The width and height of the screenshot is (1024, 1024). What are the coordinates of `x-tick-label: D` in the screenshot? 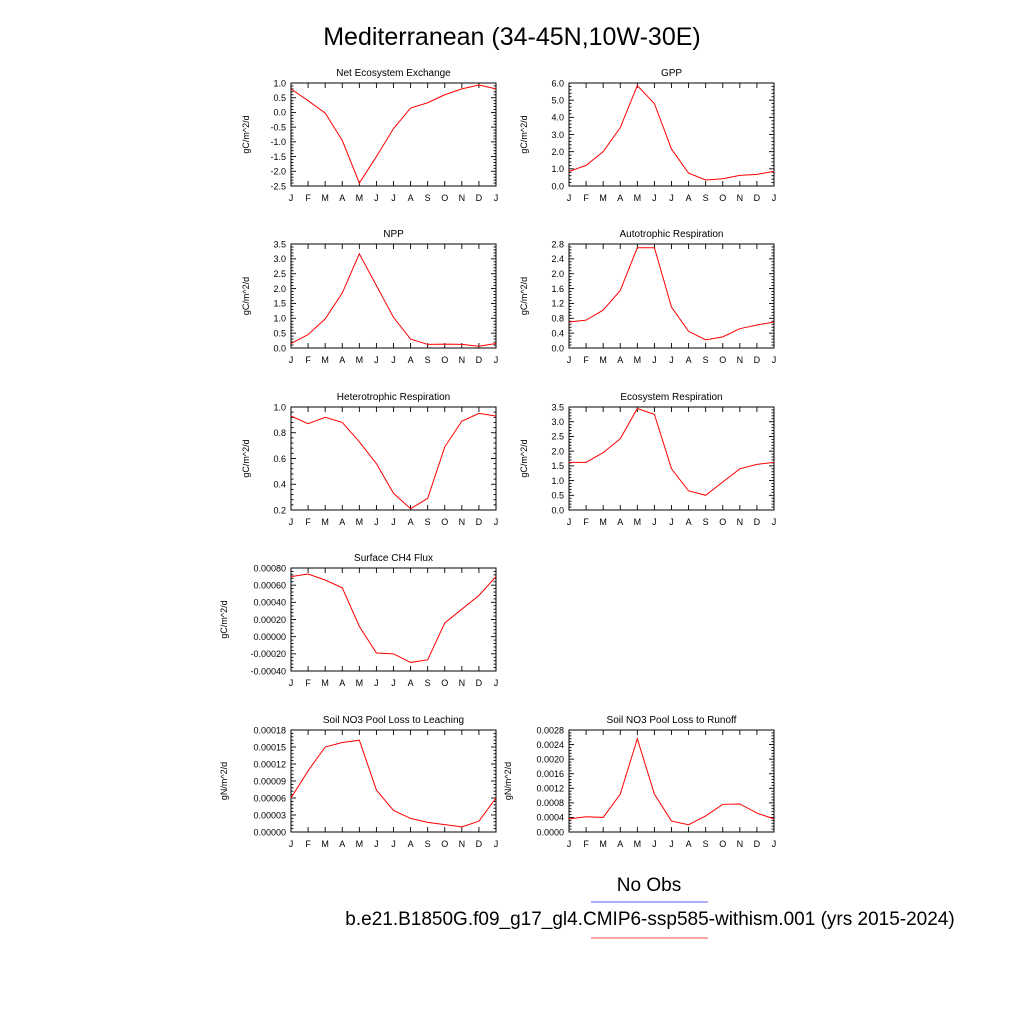 It's located at (479, 360).